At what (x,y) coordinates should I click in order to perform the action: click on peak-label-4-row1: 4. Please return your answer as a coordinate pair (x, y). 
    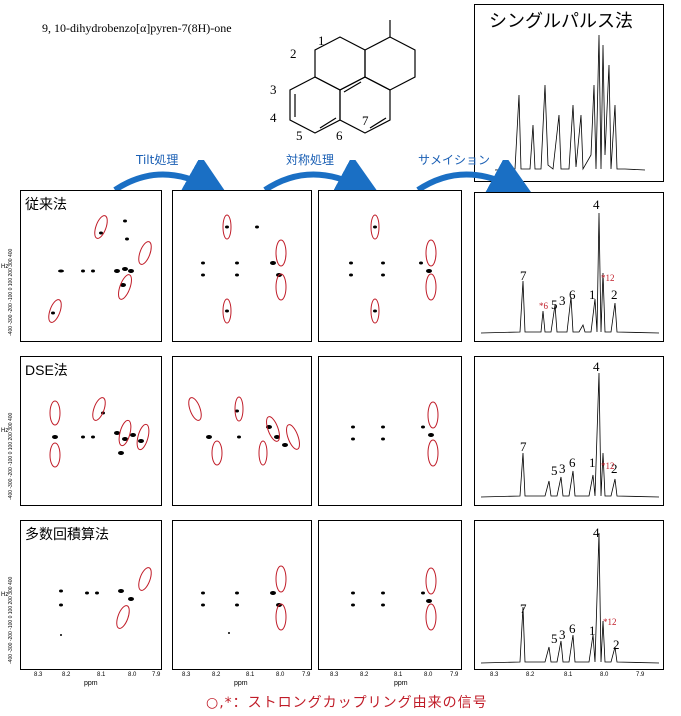
    Looking at the image, I should click on (596, 204).